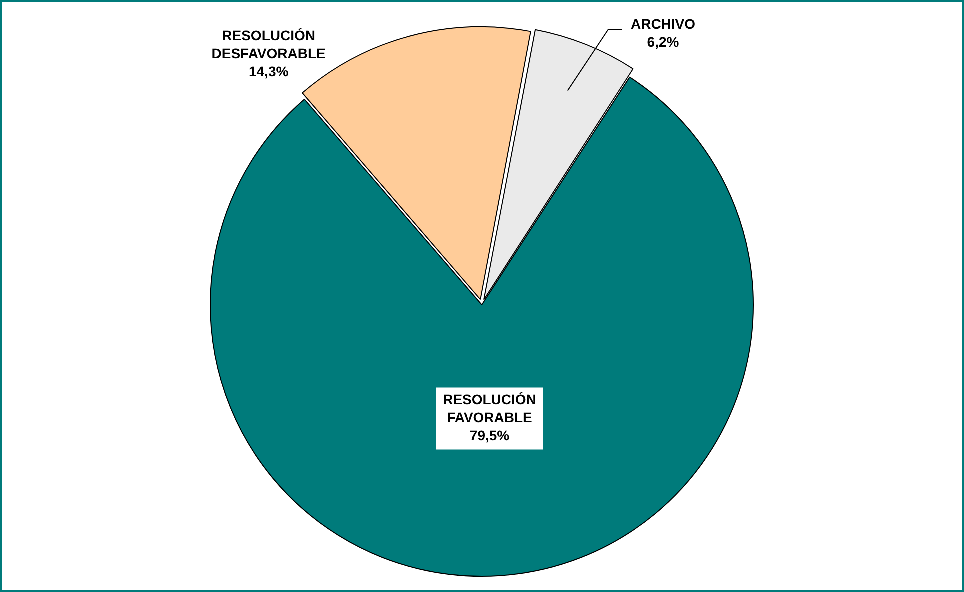  I want to click on data-label: 79,5%, so click(490, 436).